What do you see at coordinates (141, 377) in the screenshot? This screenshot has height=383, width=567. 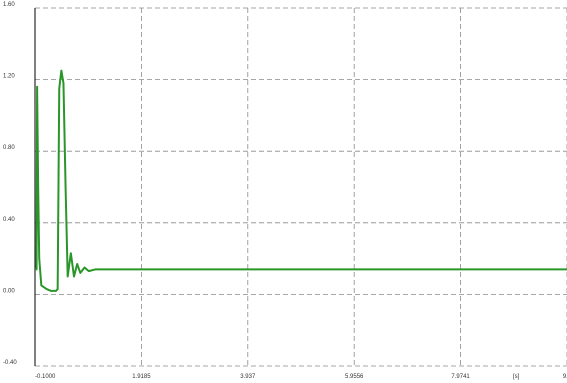 I see `x-tick-label: 1.9185` at bounding box center [141, 377].